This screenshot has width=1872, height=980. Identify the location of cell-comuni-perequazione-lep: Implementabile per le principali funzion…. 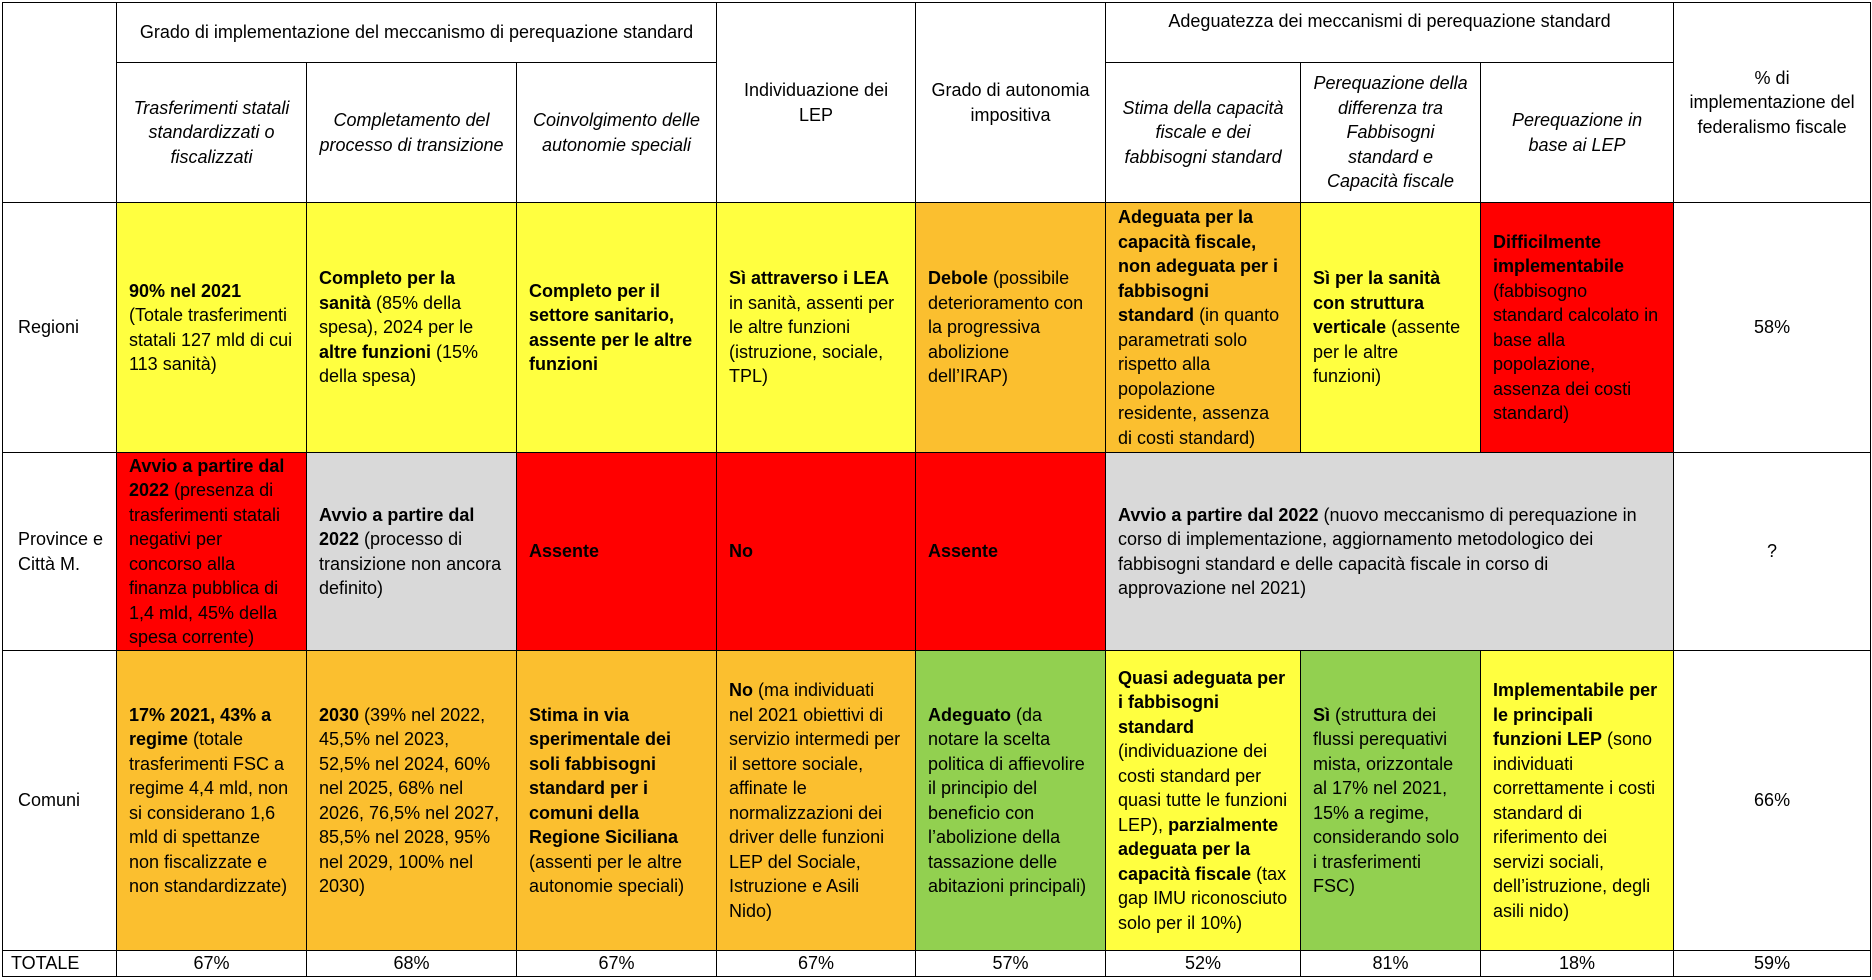
(1577, 800).